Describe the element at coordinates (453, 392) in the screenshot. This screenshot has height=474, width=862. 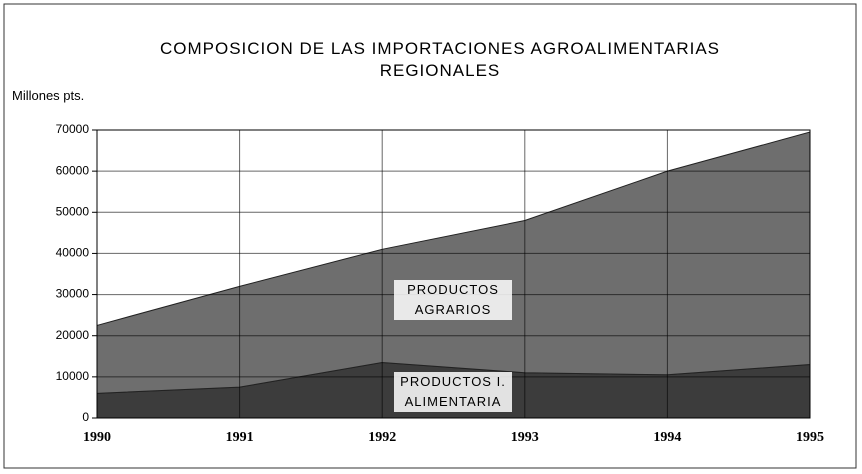
I see `area-label: PRODUCTOS I. ALIMENTARIA` at that location.